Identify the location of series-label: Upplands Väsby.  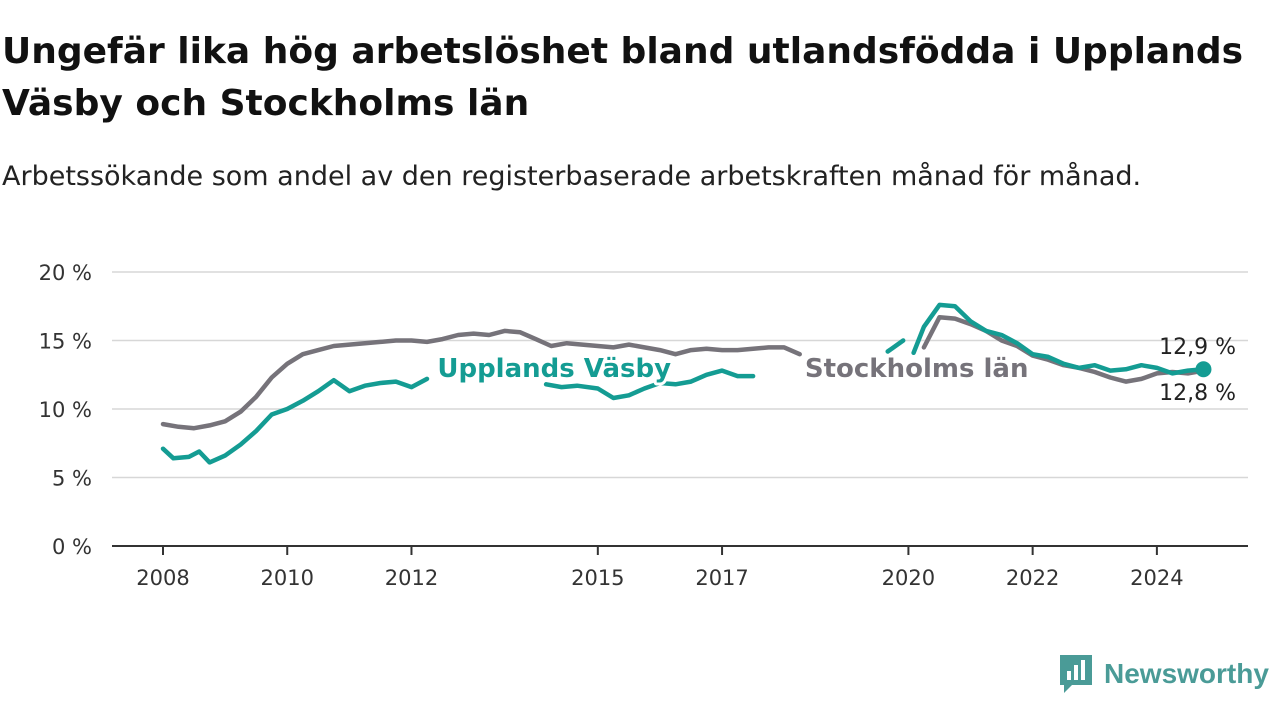
(554, 369).